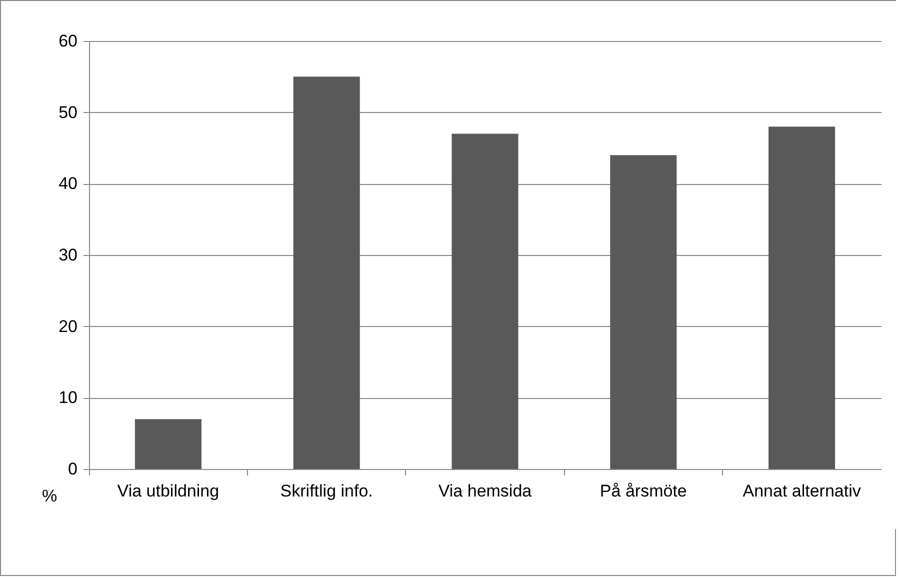 This screenshot has height=580, width=900. I want to click on y-tick-label: 40, so click(68, 184).